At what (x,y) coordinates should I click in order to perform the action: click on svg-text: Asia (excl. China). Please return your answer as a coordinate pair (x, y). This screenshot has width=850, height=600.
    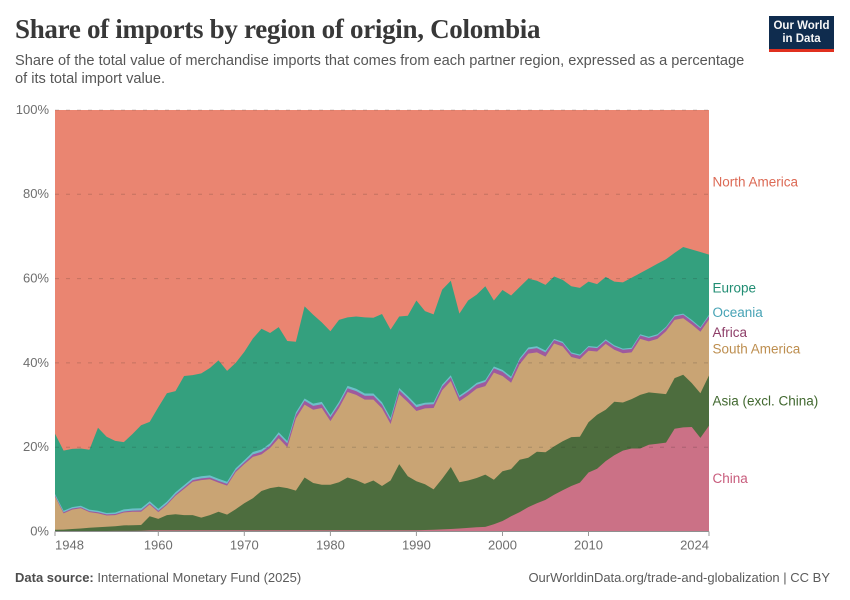
    Looking at the image, I should click on (766, 401).